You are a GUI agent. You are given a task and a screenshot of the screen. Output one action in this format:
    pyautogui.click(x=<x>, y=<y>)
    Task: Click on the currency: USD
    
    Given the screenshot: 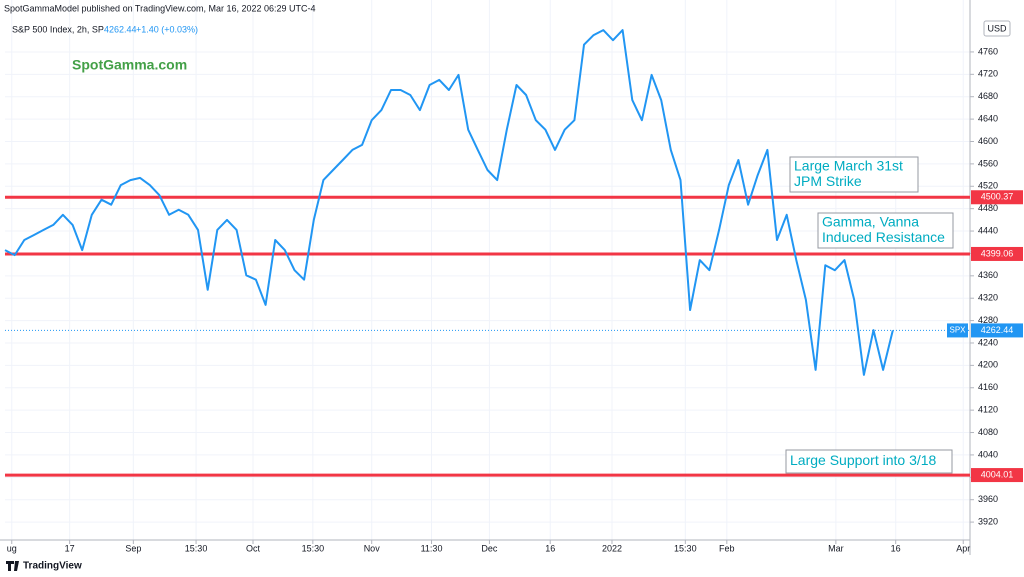 What is the action you would take?
    pyautogui.click(x=997, y=28)
    